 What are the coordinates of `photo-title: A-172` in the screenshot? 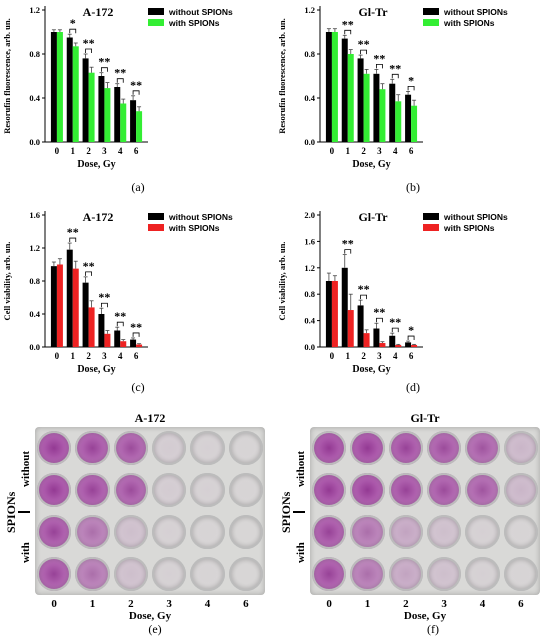 It's located at (150, 418).